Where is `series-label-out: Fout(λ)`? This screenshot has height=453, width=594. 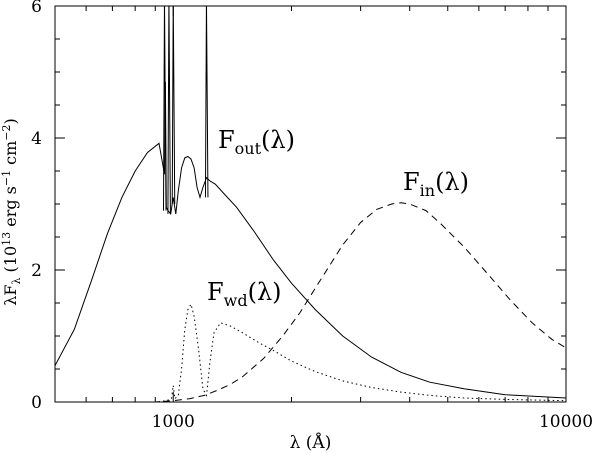 series-label-out: Fout(λ) is located at coordinates (256, 142).